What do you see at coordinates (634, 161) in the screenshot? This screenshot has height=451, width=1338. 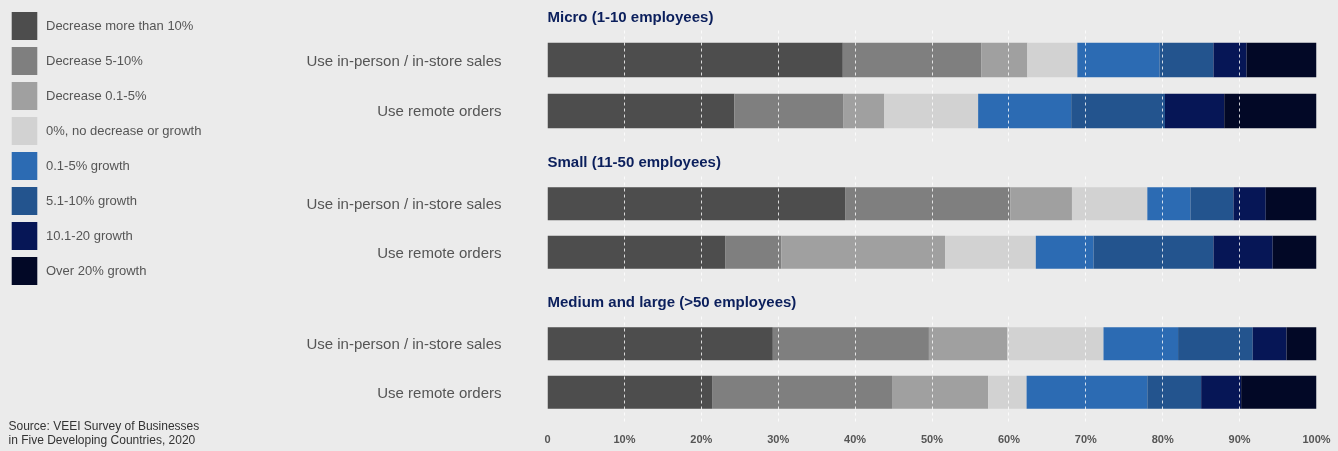 I see `chart-title: Small (11-50 employees)` at bounding box center [634, 161].